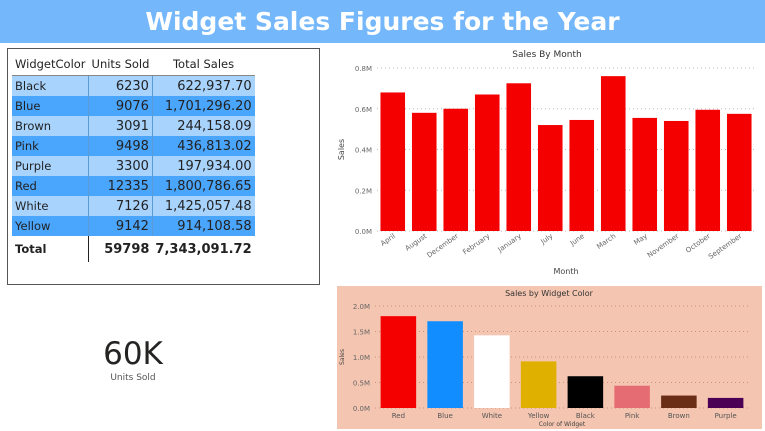  Describe the element at coordinates (120, 186) in the screenshot. I see `cell-units: 12335` at that location.